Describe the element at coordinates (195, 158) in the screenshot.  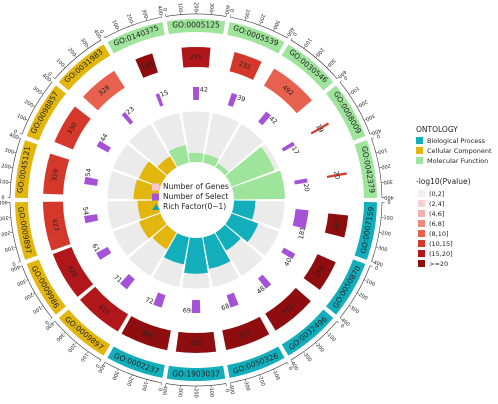
I see `rich-factor-bar` at that location.